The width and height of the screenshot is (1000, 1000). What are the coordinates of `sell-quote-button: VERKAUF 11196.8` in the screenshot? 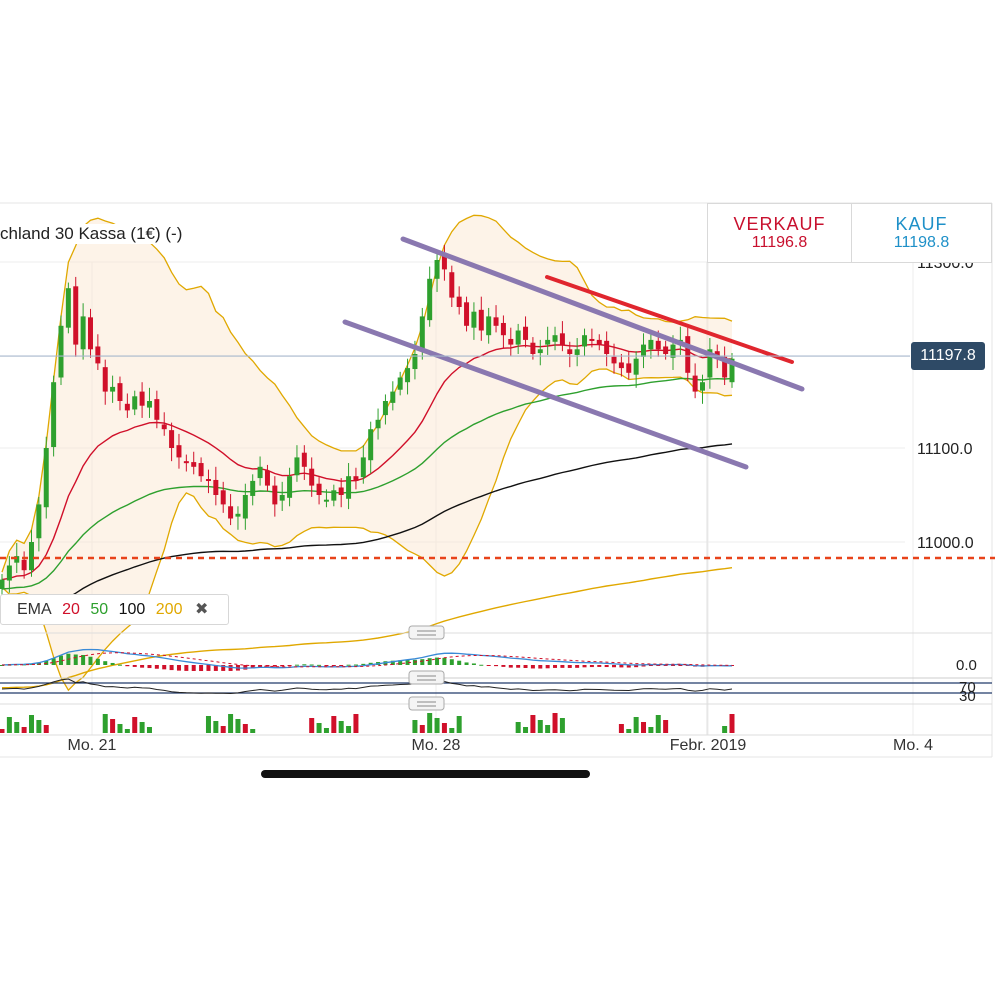 It's located at (779, 233).